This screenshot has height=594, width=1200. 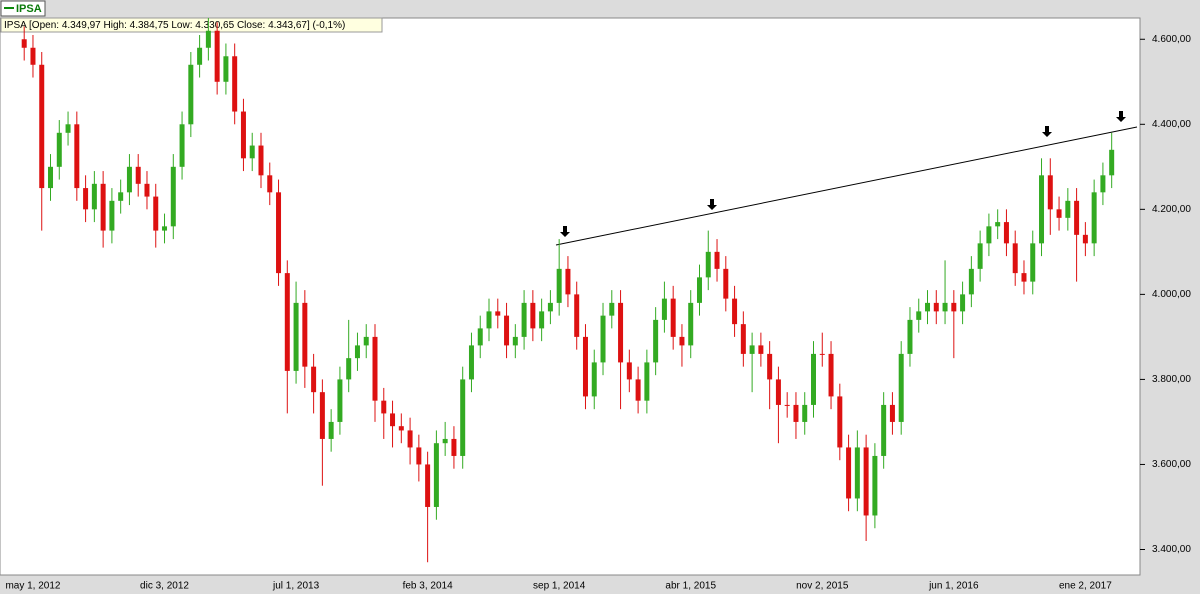 I want to click on arrows, so click(x=843, y=174).